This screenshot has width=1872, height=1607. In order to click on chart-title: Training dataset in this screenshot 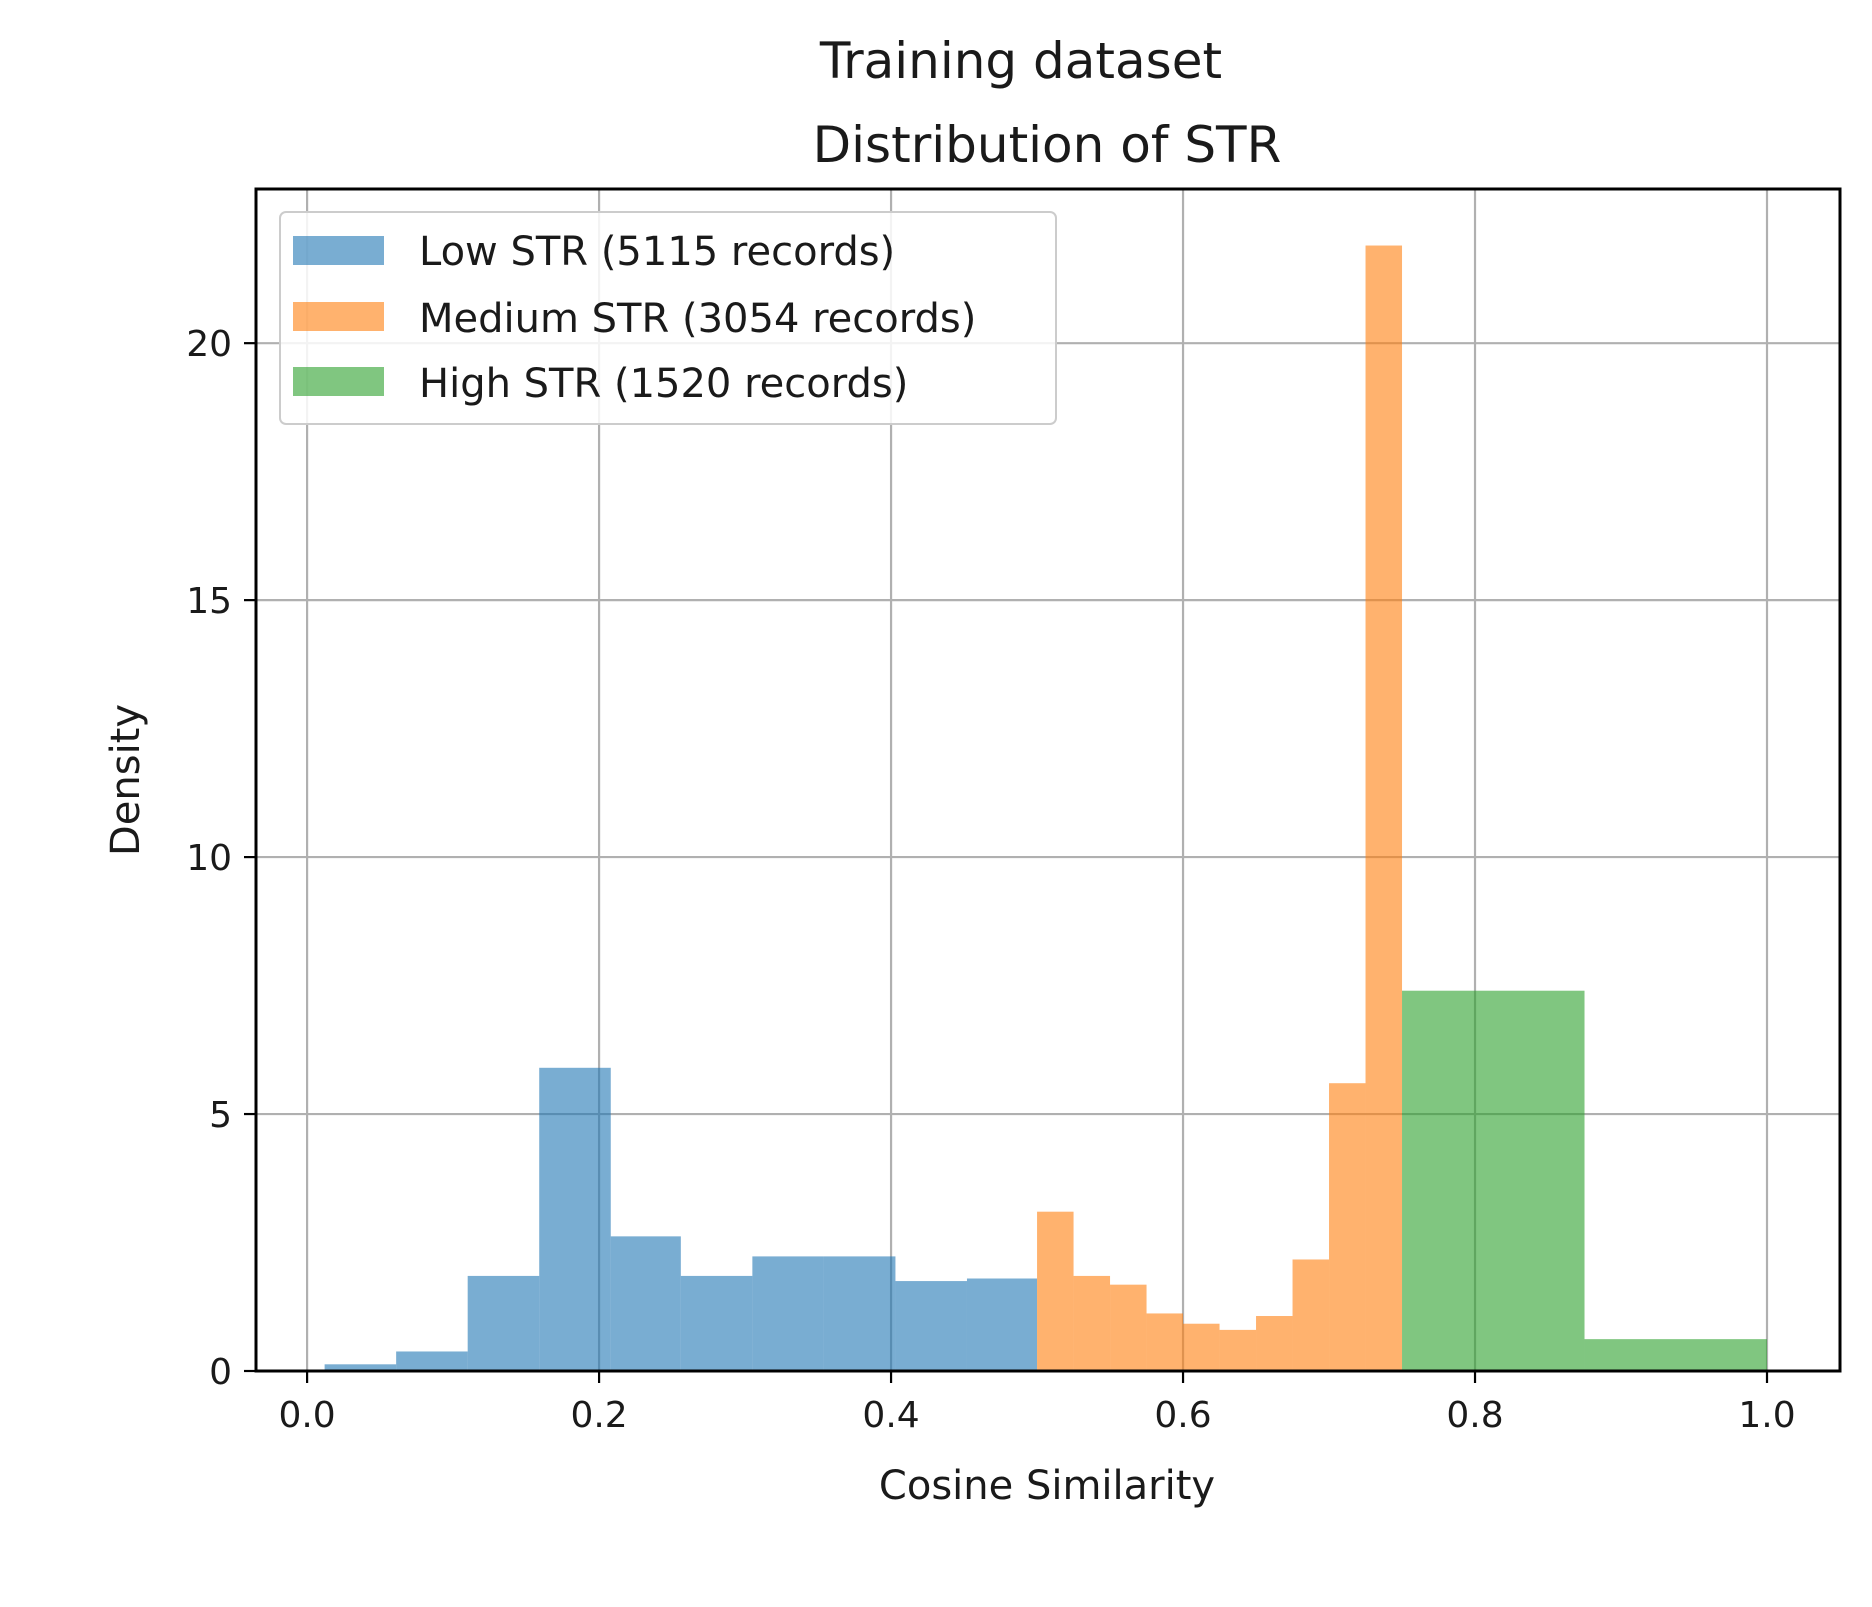, I will do `click(1020, 61)`.